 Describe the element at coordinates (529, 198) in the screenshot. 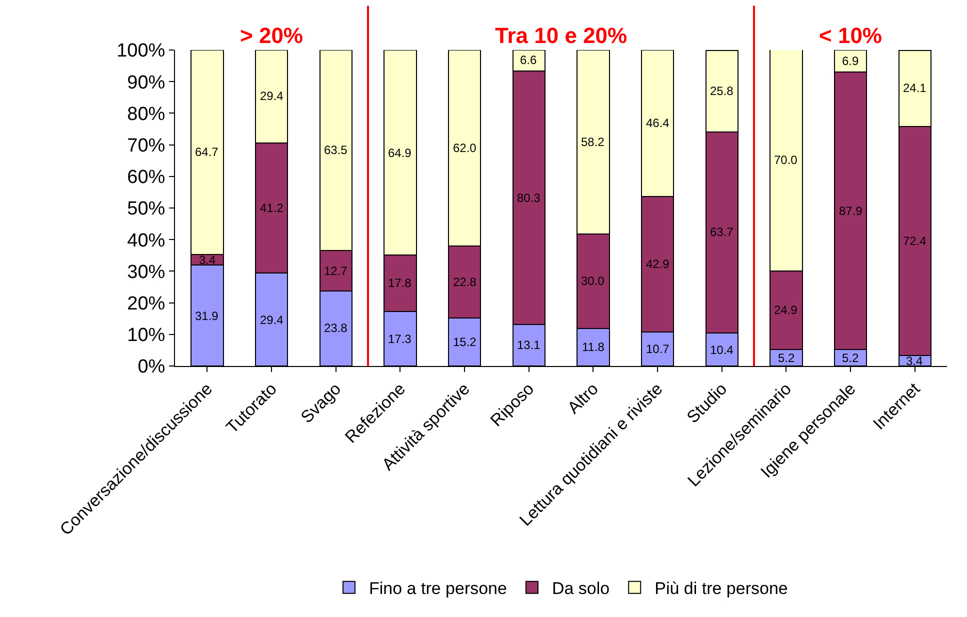

I see `data-label: 80.3` at that location.